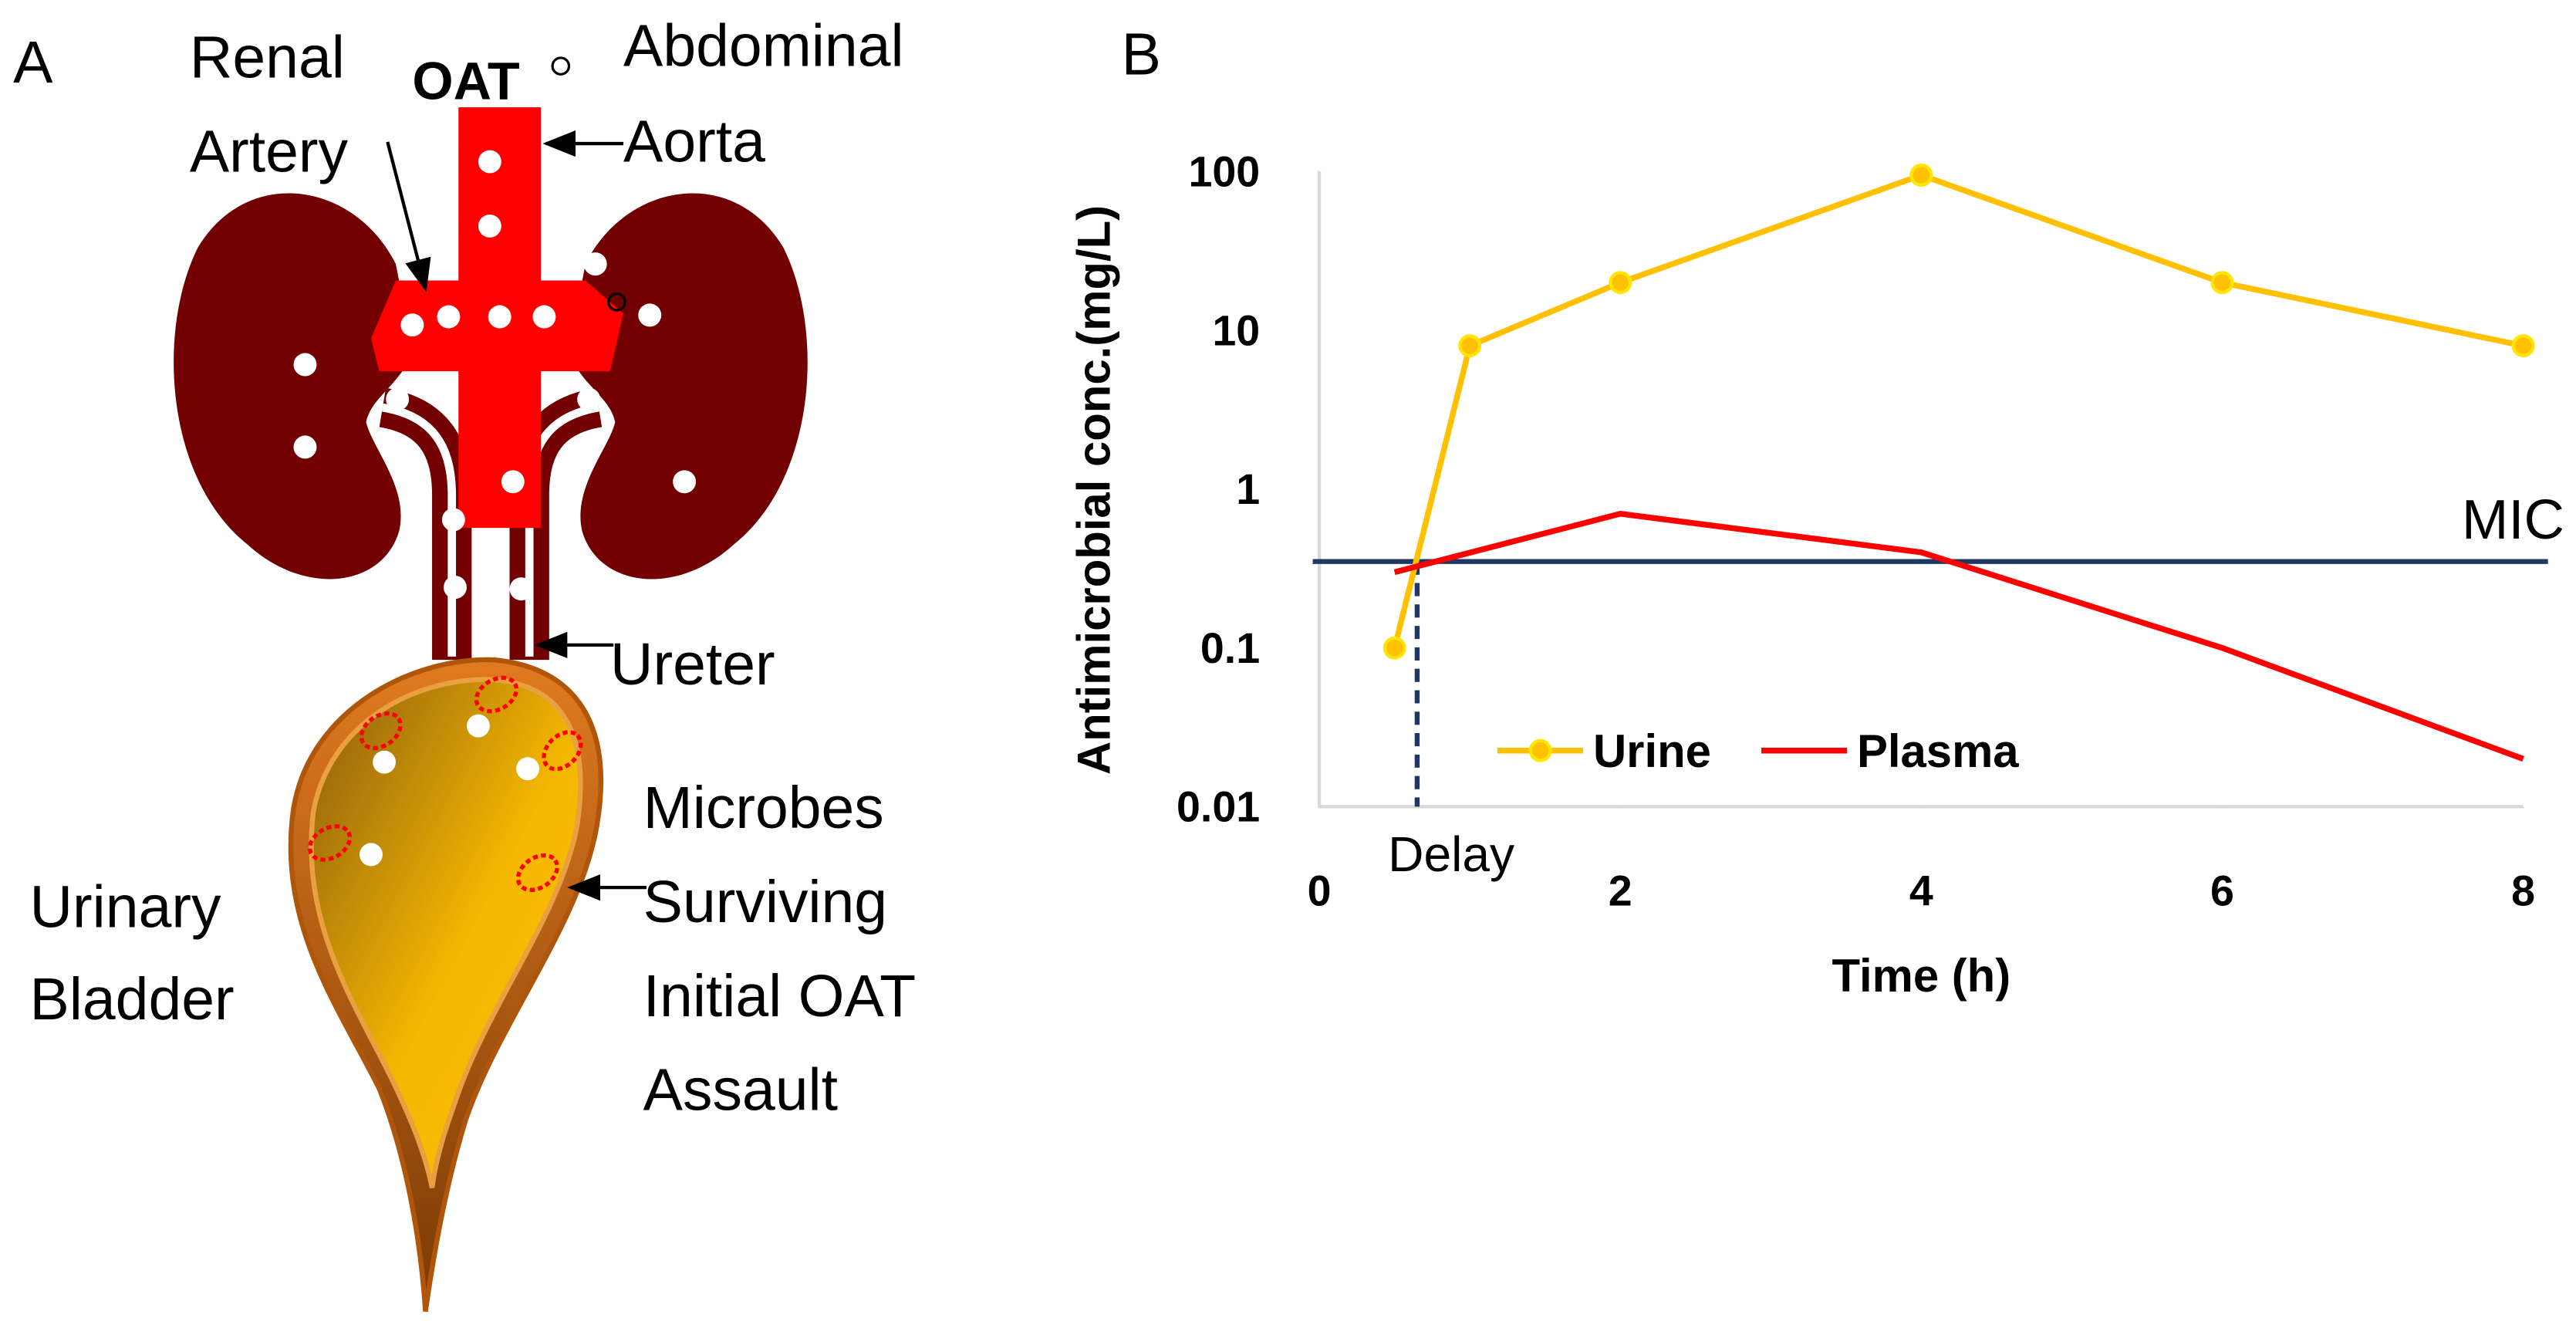 This screenshot has width=2576, height=1328. What do you see at coordinates (1921, 891) in the screenshot?
I see `x-tick-label: 4` at bounding box center [1921, 891].